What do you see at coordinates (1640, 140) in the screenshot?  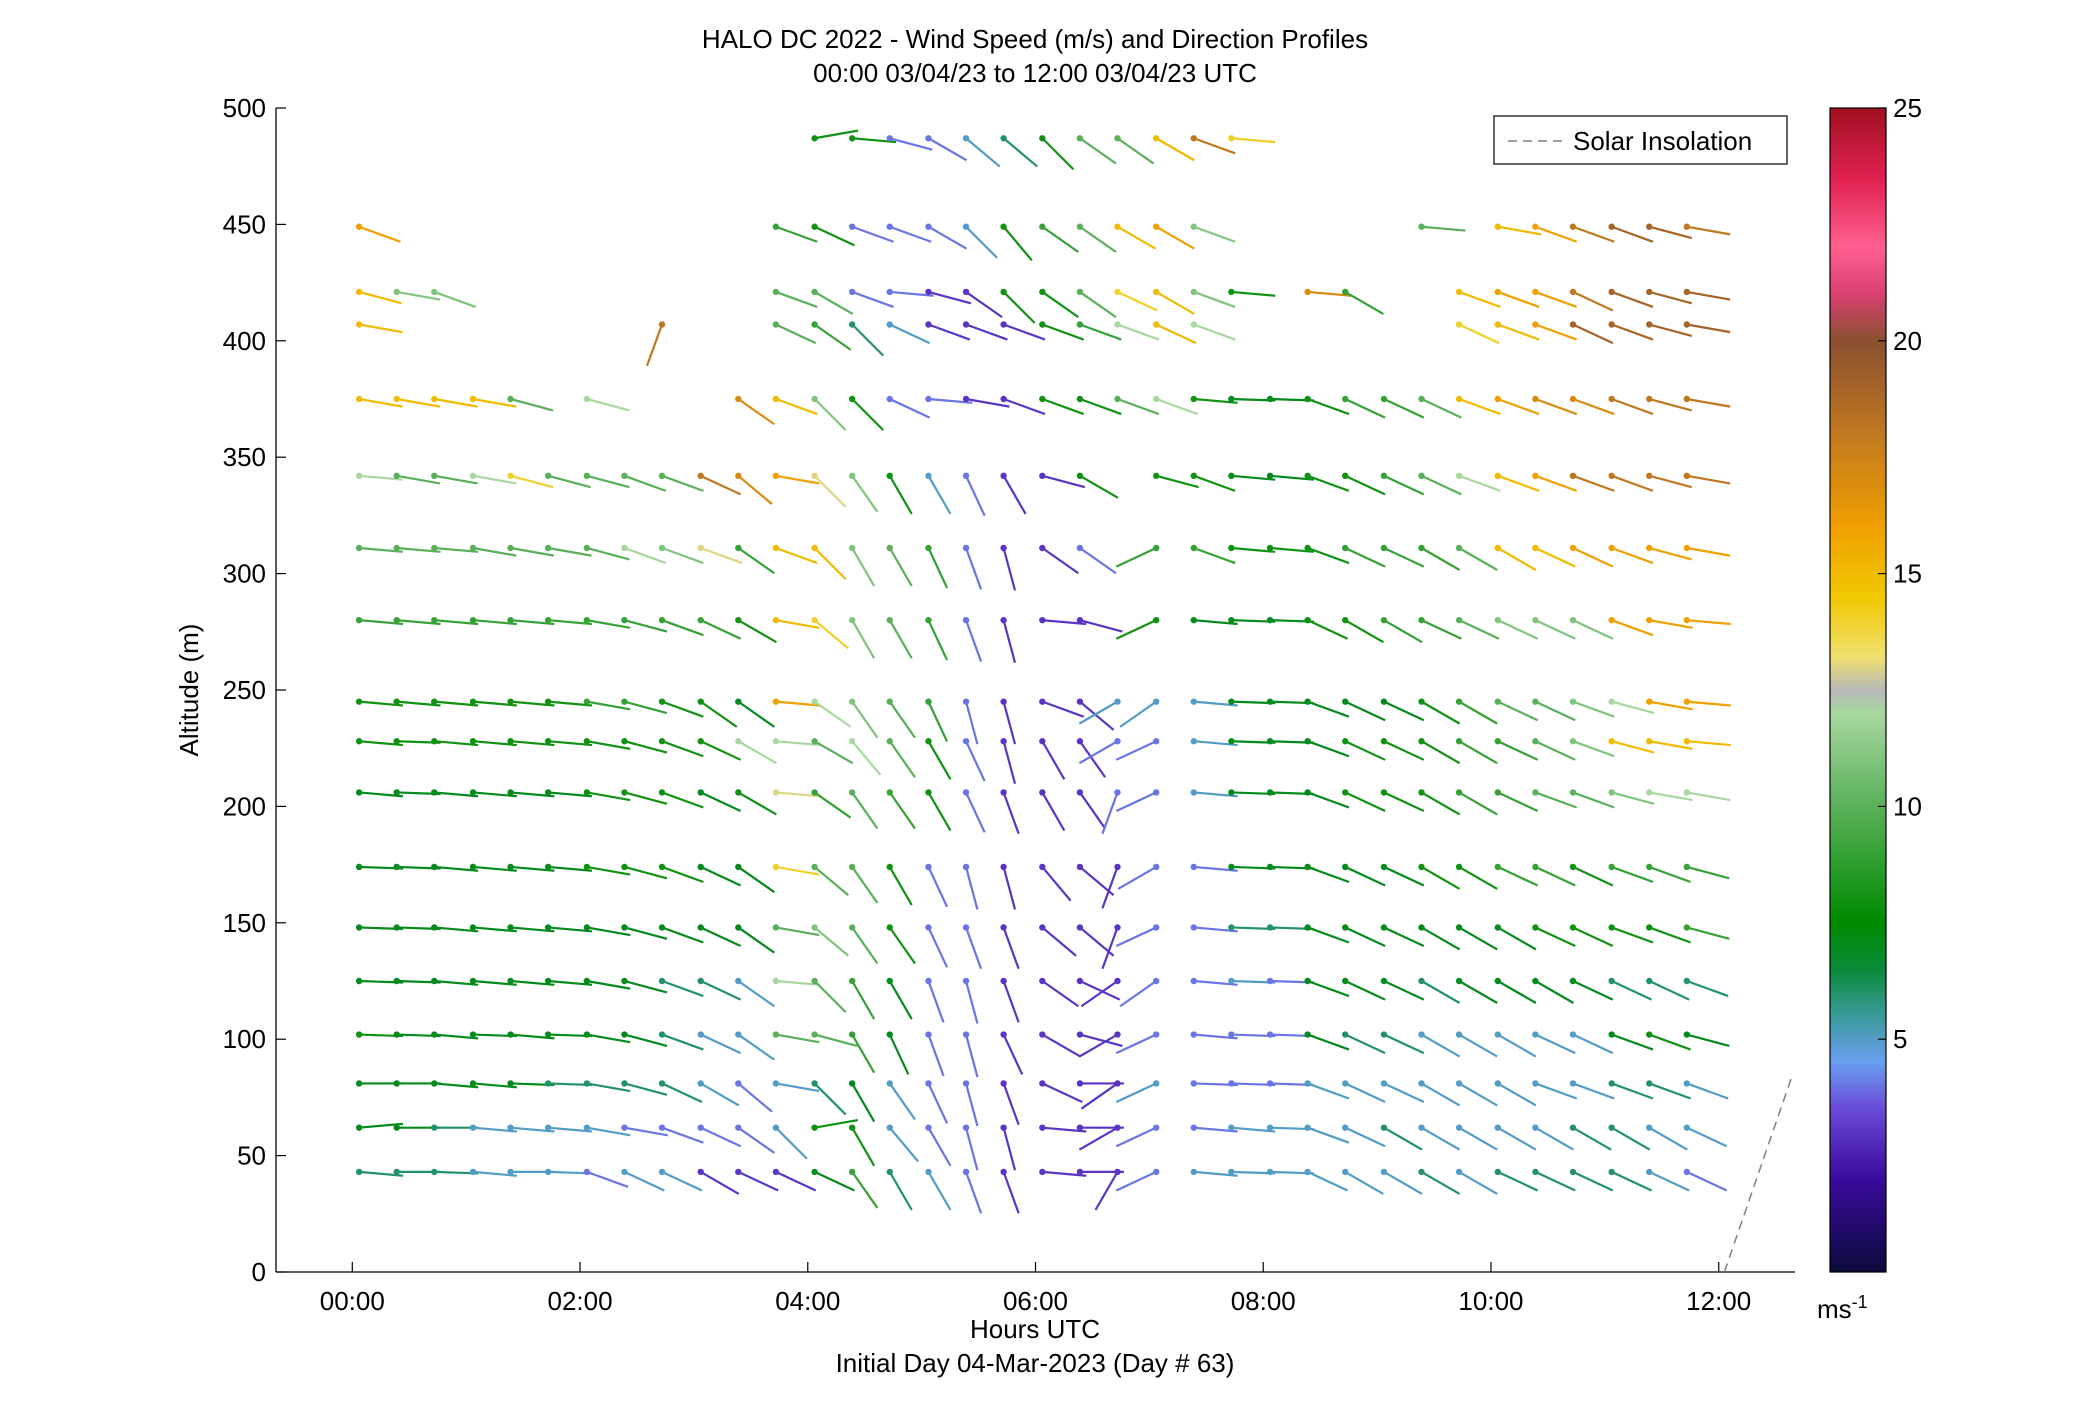 I see `legend: Solar Insolation` at bounding box center [1640, 140].